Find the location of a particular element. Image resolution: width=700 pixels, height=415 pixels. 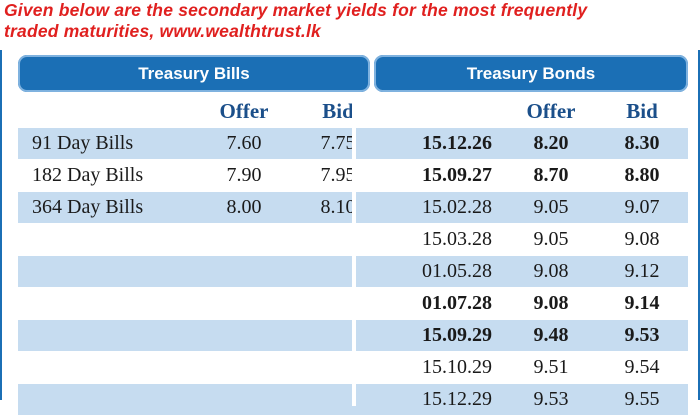

bill-offer: 8.00 is located at coordinates (244, 207).